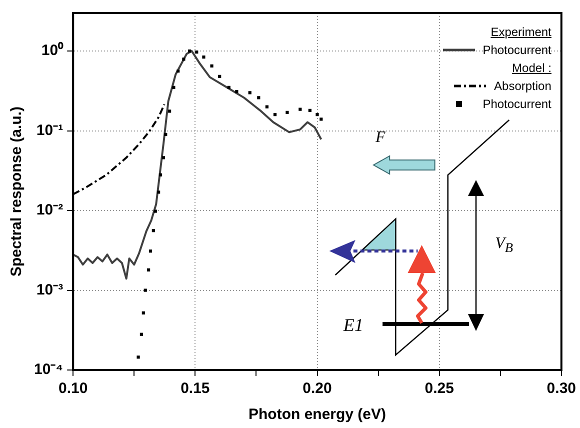  What do you see at coordinates (561, 389) in the screenshot?
I see `x-tick-label: 0.30` at bounding box center [561, 389].